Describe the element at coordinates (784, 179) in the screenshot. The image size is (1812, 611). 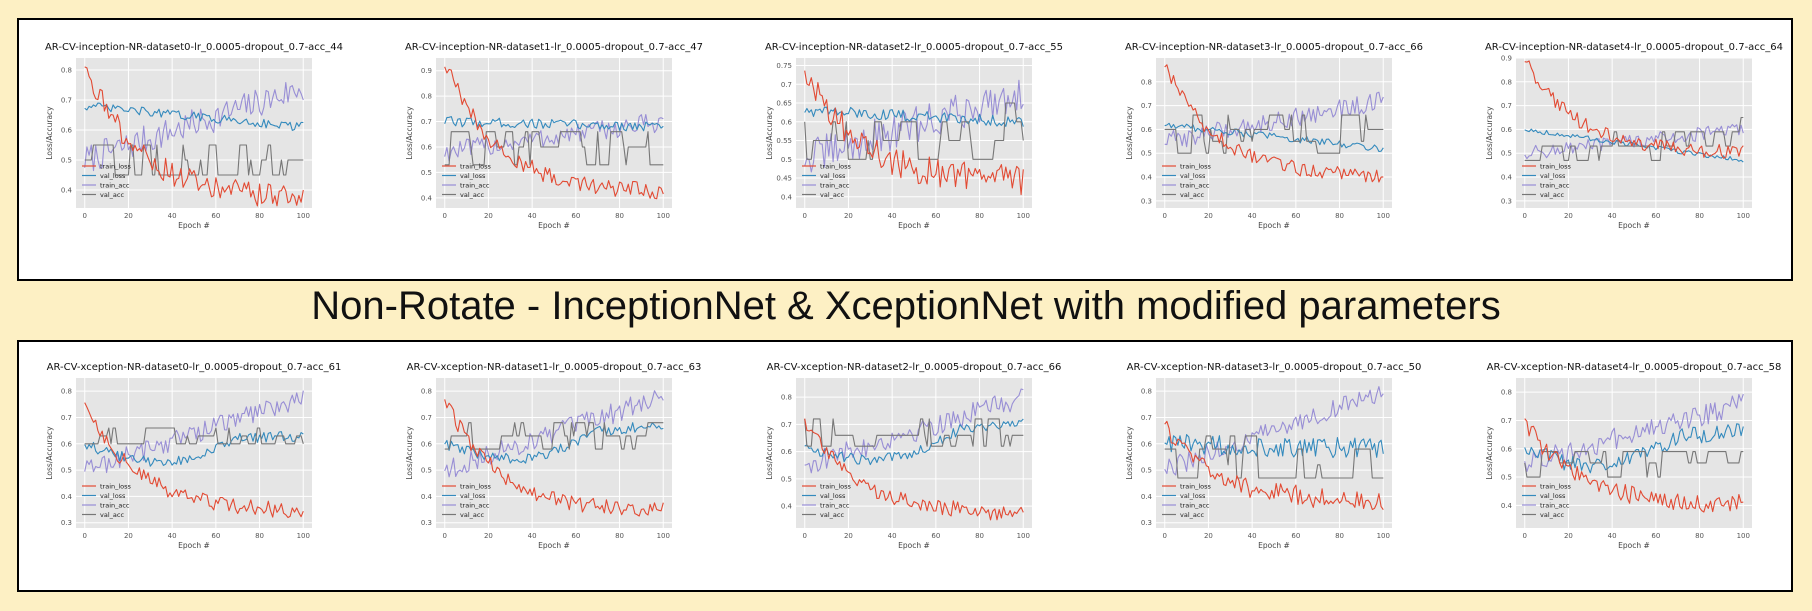
I see `y-tick-label: 0.45` at that location.